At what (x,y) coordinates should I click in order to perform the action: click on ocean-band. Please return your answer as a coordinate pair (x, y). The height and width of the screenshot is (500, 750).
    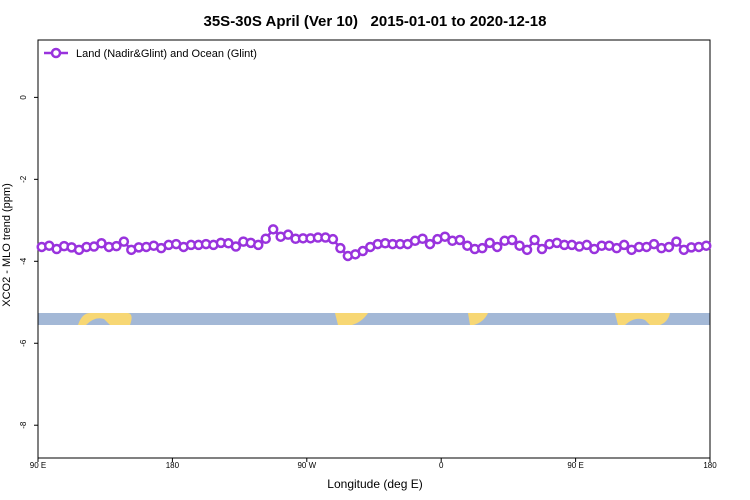
    Looking at the image, I should click on (374, 319).